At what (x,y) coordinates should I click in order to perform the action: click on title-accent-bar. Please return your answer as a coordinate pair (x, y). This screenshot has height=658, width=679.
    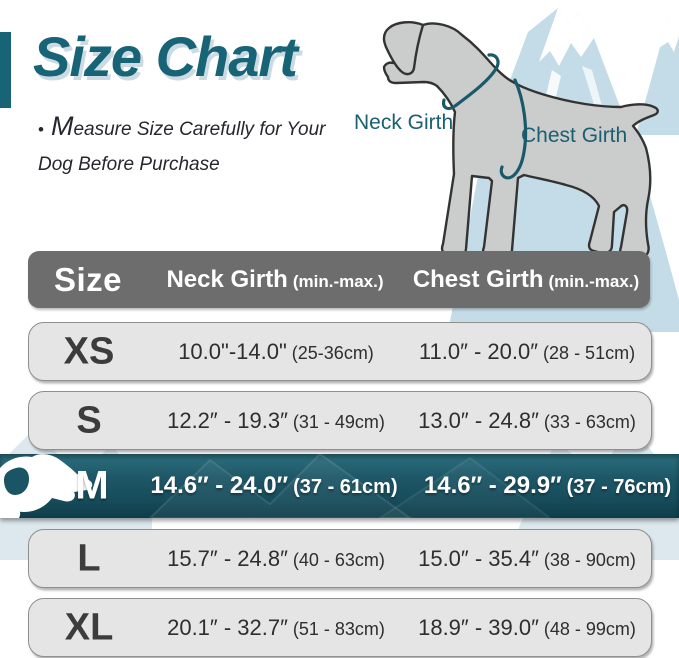
    Looking at the image, I should click on (5, 70).